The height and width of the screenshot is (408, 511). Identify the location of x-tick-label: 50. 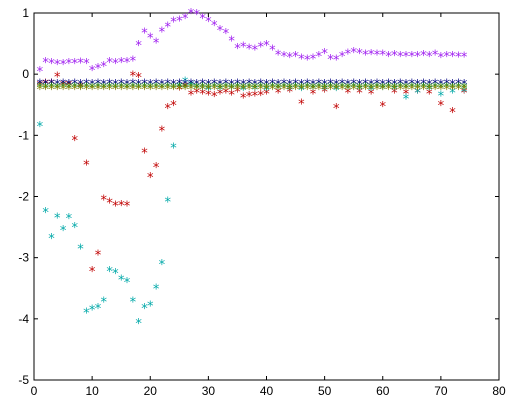
(325, 391).